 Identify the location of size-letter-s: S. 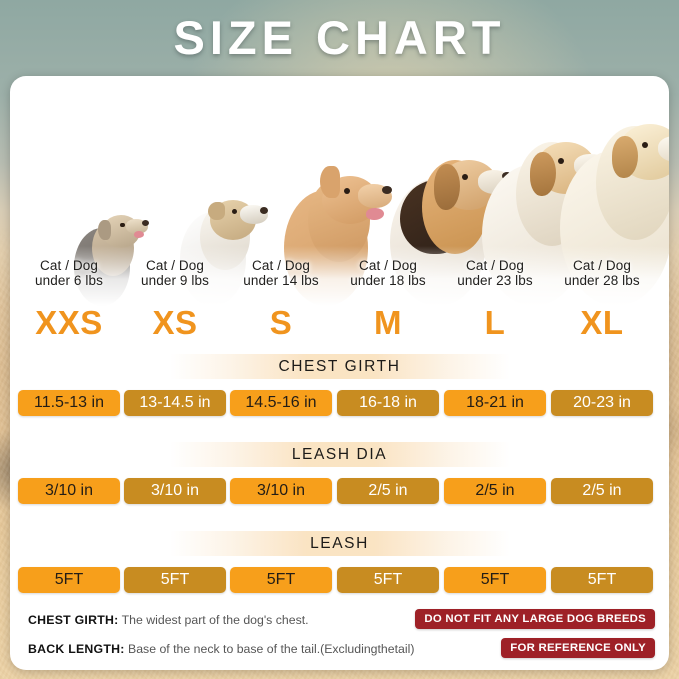
(281, 322).